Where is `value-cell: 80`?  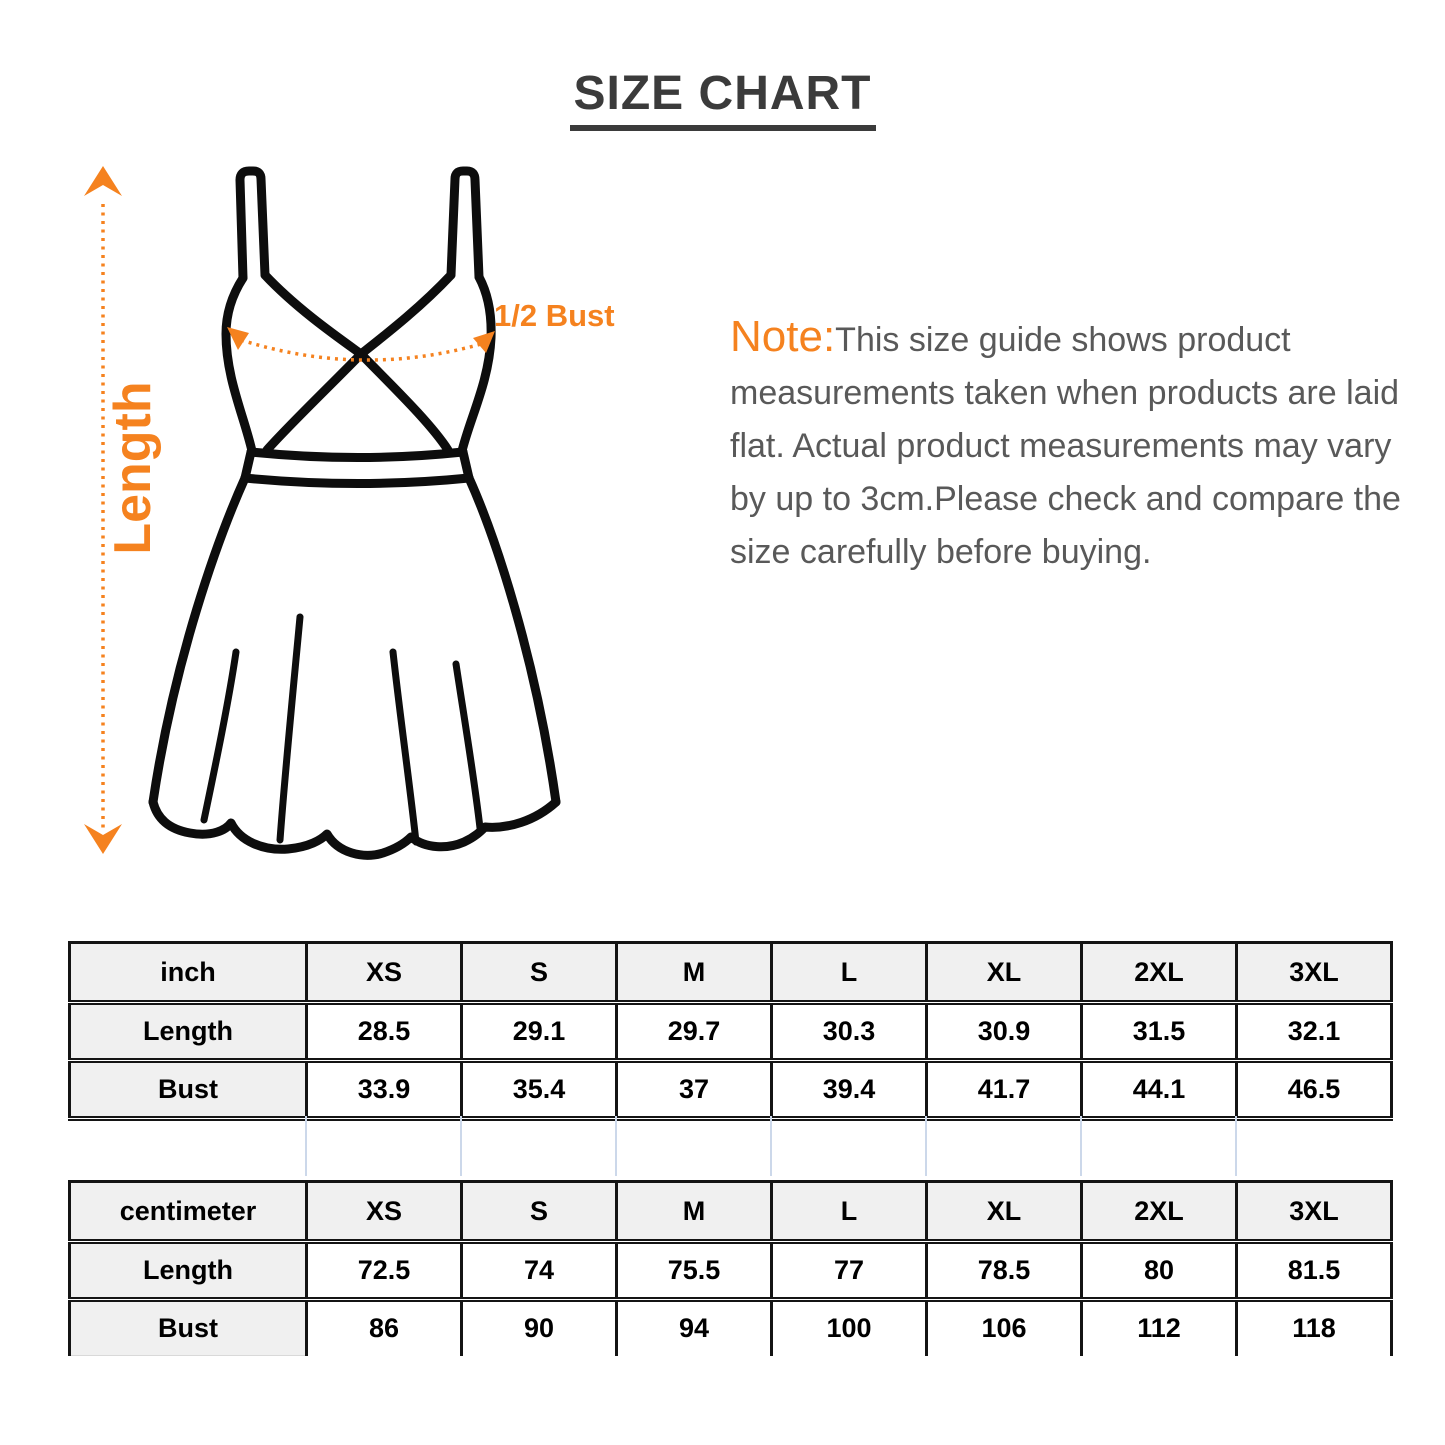
value-cell: 80 is located at coordinates (1159, 1271).